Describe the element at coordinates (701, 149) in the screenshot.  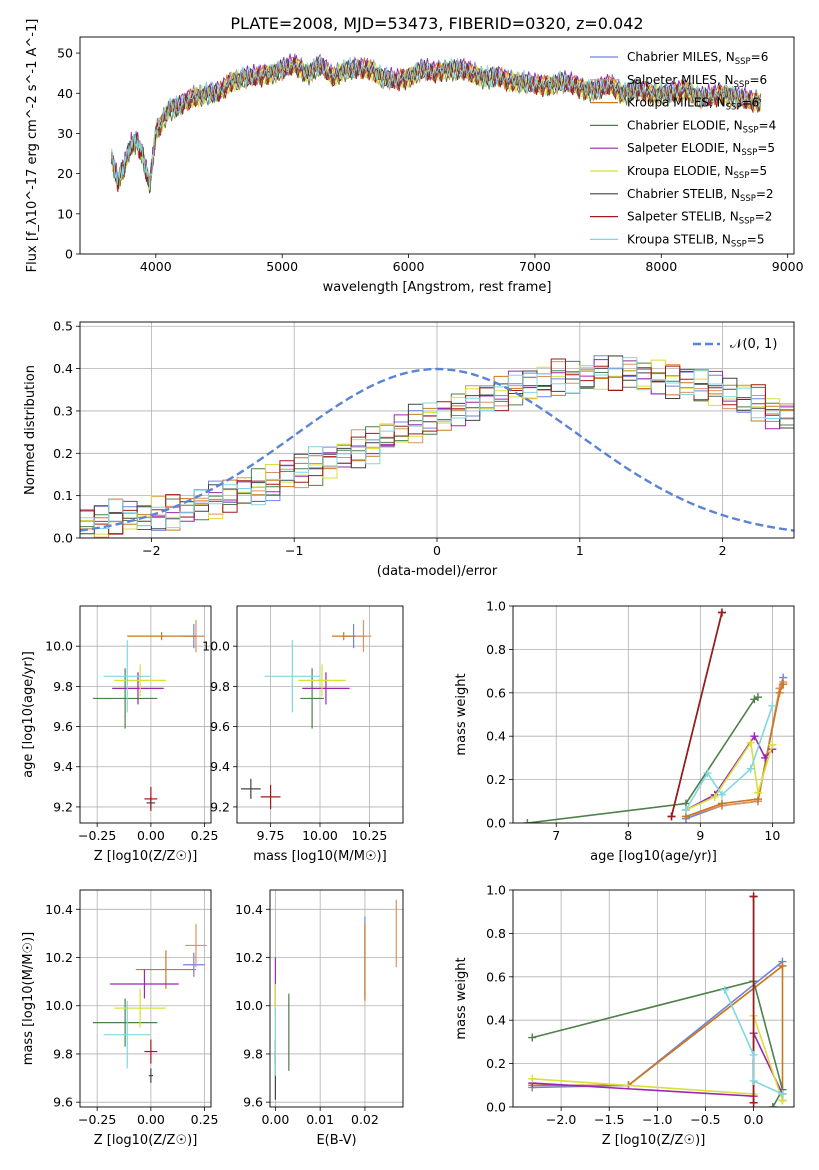
I see `legend-entry-4: Salpeter ELODIE, NSSP=5` at that location.